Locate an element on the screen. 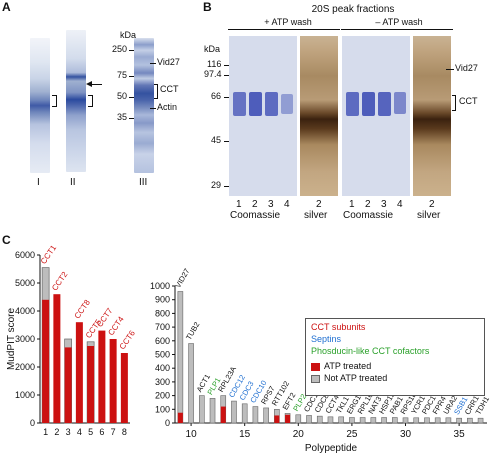 The height and width of the screenshot is (455, 491). legend-phosducin: Phosducin-like CCT cofactors is located at coordinates (370, 351).